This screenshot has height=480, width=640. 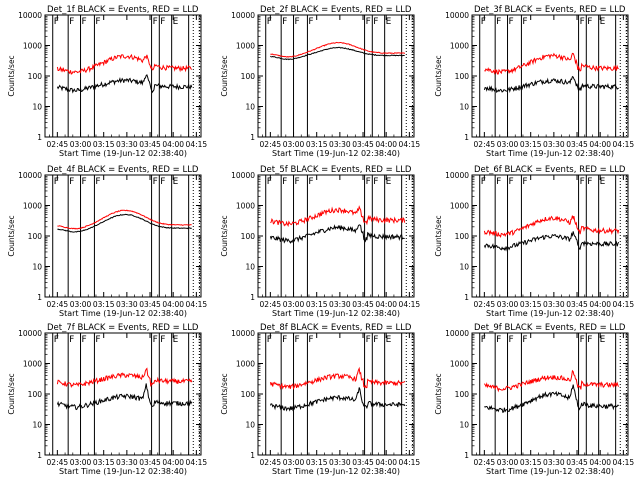 What do you see at coordinates (336, 10) in the screenshot?
I see `panel-title: Det_2f BLACK = Events, RED = LLD` at bounding box center [336, 10].